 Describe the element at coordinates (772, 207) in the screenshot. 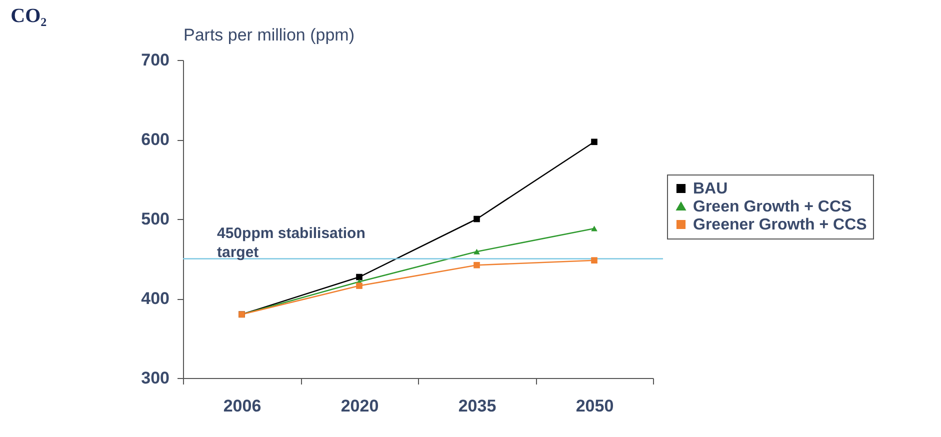

I see `legend-label: Green Growth + CCS` at that location.